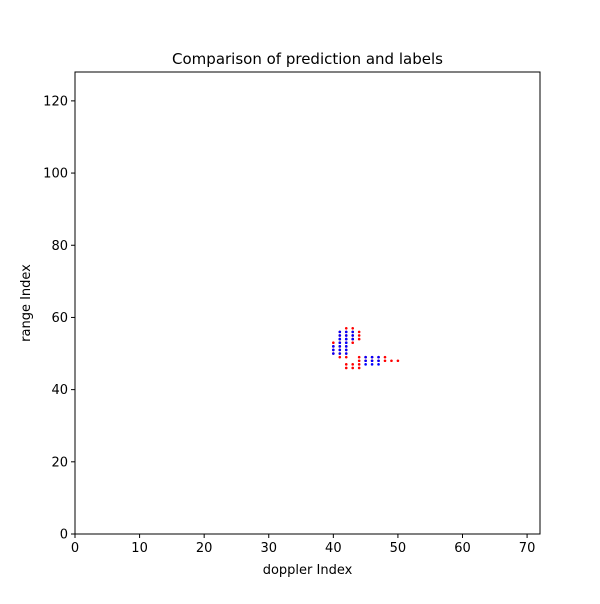 The width and height of the screenshot is (600, 604). What do you see at coordinates (204, 548) in the screenshot?
I see `x-tick-label: 20` at bounding box center [204, 548].